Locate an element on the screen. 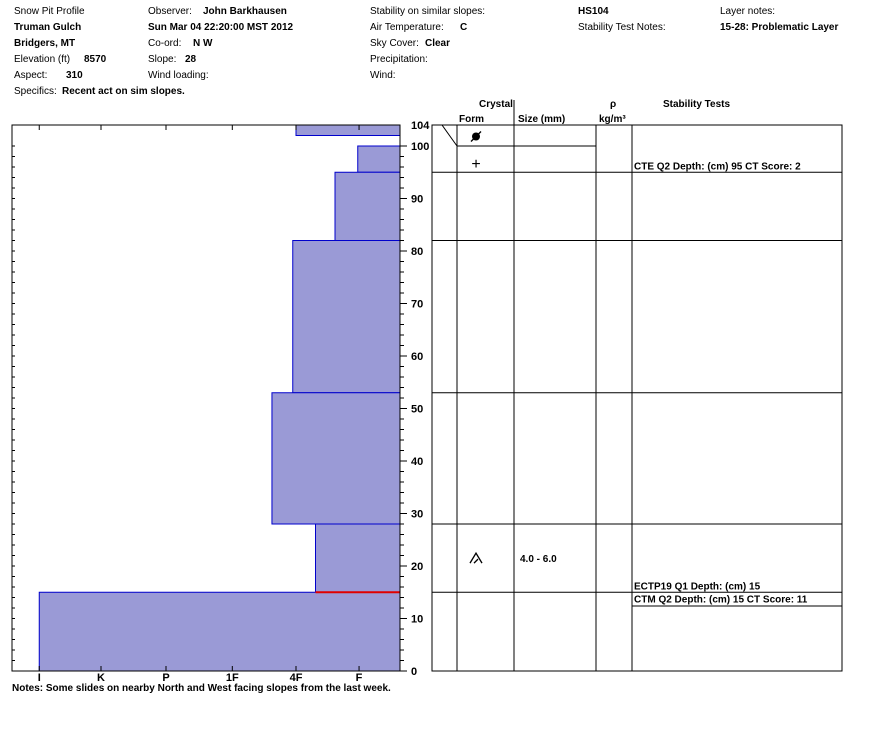  slope-label: Slope: is located at coordinates (162, 59).